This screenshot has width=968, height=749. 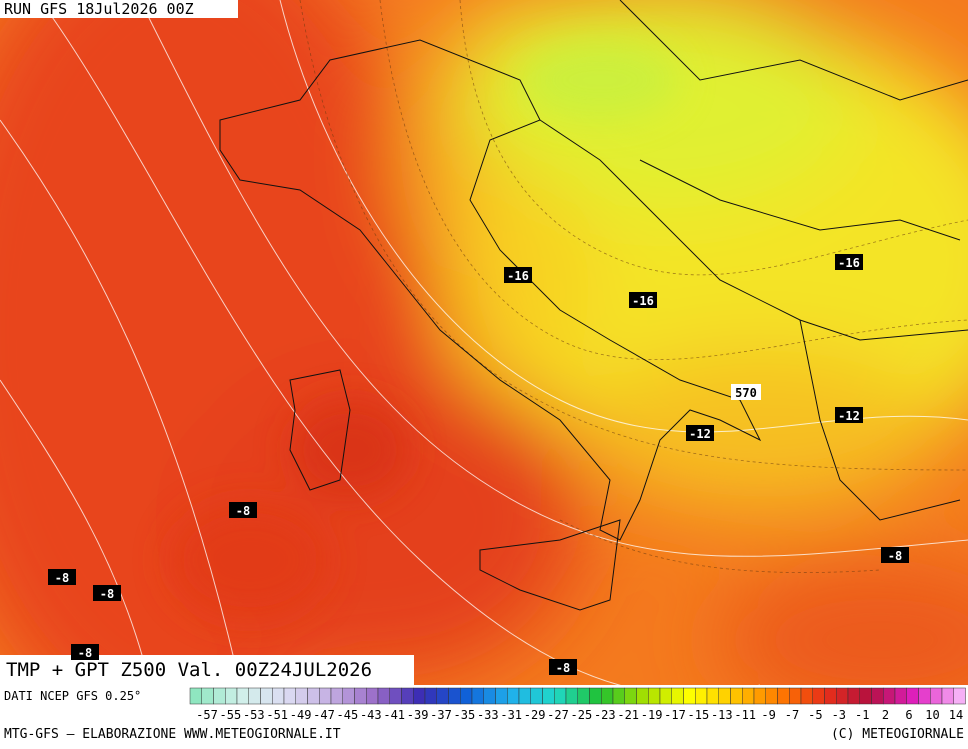 I want to click on legend-label: -21, so click(x=628, y=715).